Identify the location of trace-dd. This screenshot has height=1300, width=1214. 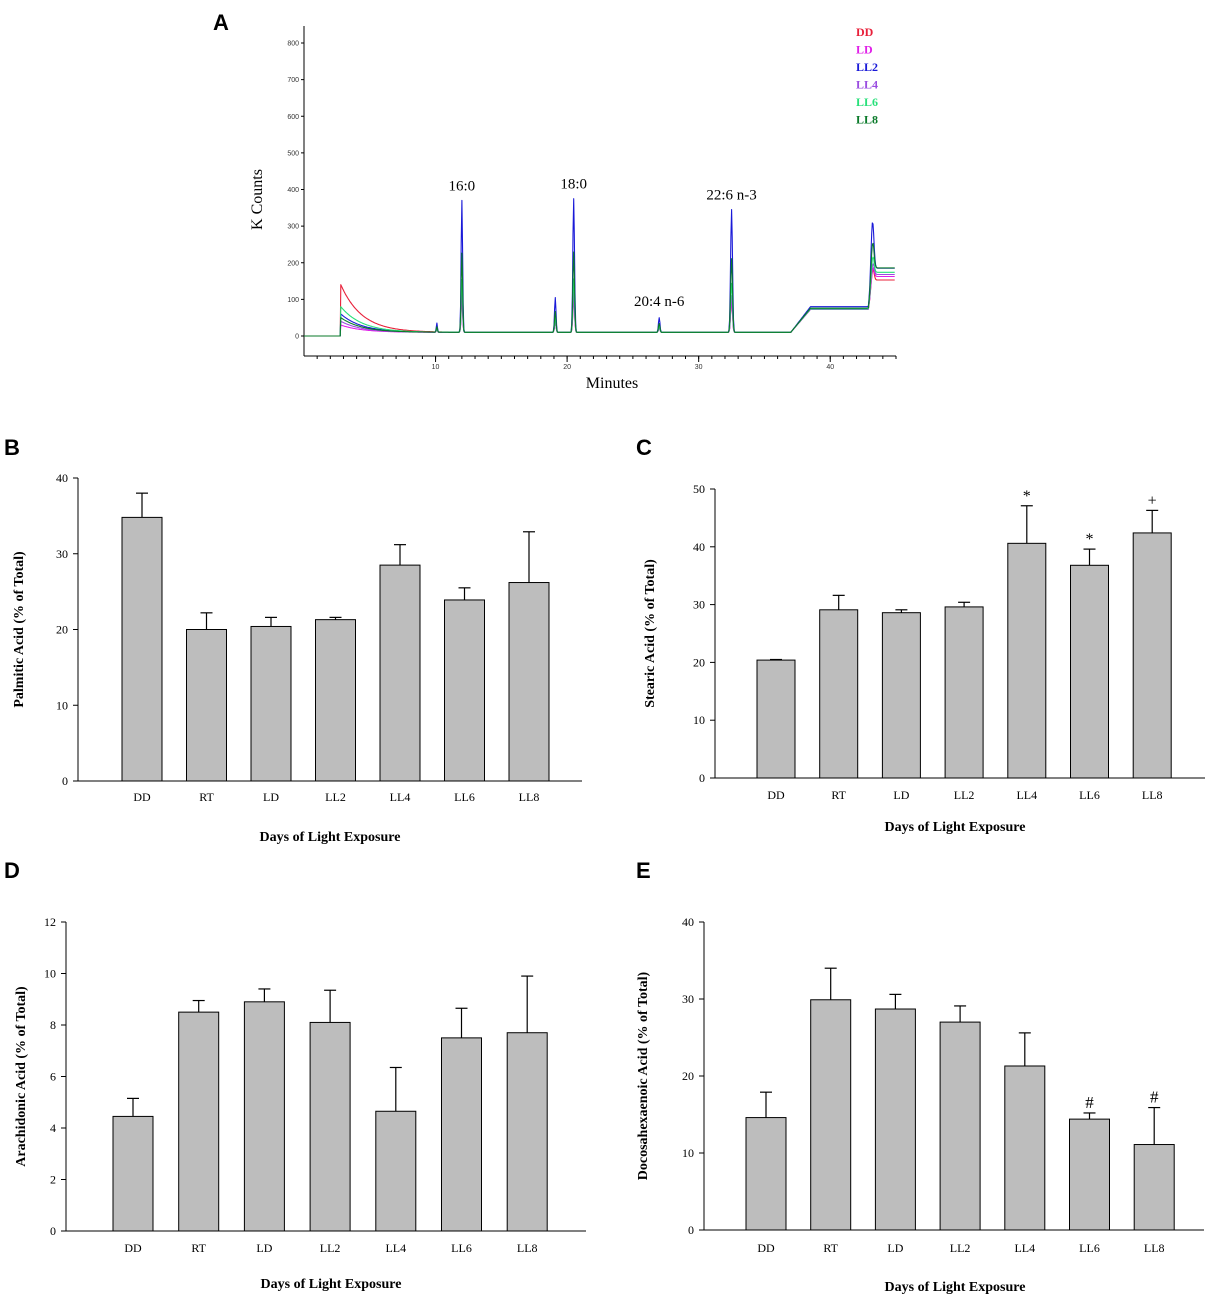
(599, 303).